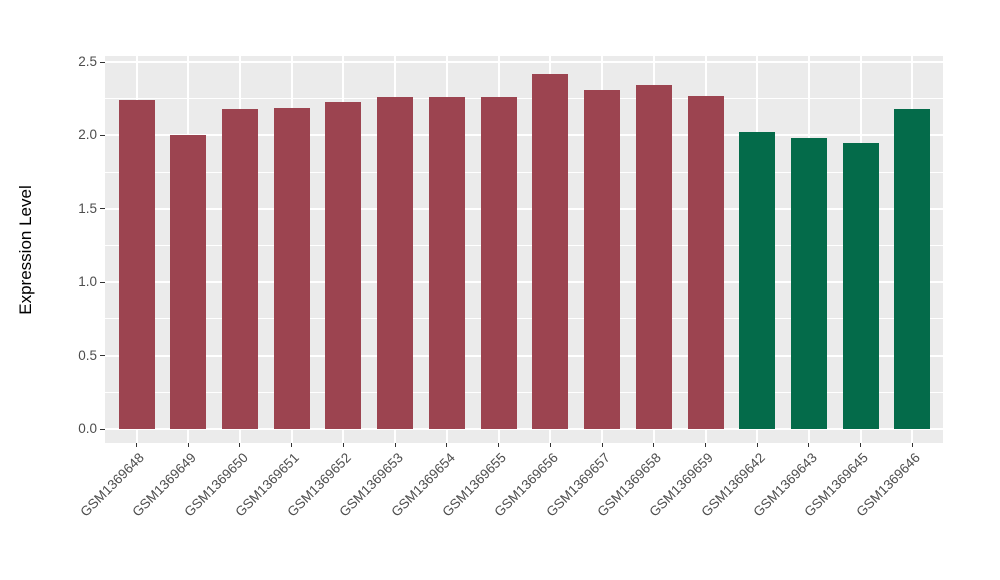 The image size is (1000, 580). What do you see at coordinates (136, 264) in the screenshot?
I see `bar-GSM1369648` at bounding box center [136, 264].